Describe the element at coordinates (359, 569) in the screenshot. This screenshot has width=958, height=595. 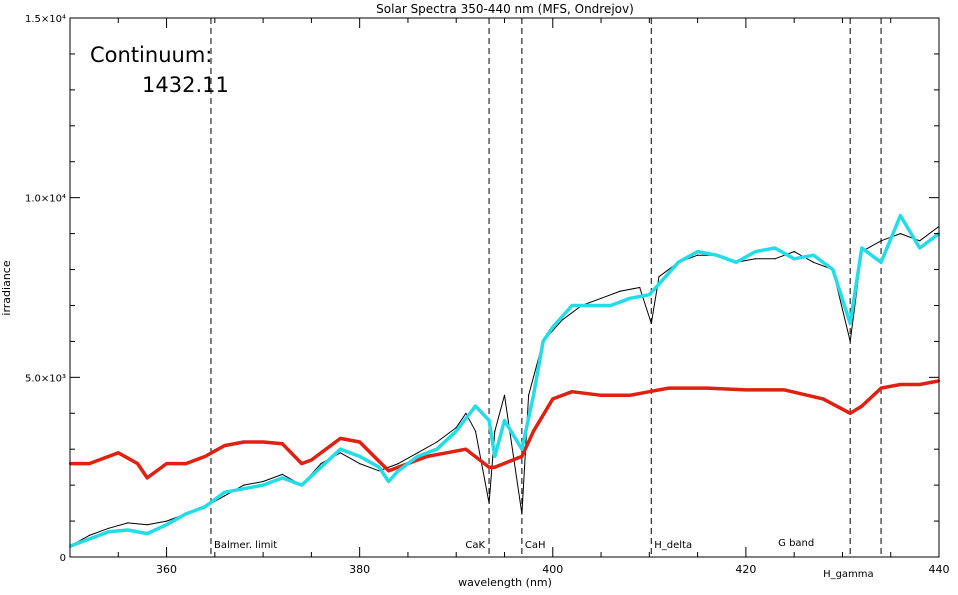
I see `x-tick-label: 380` at that location.